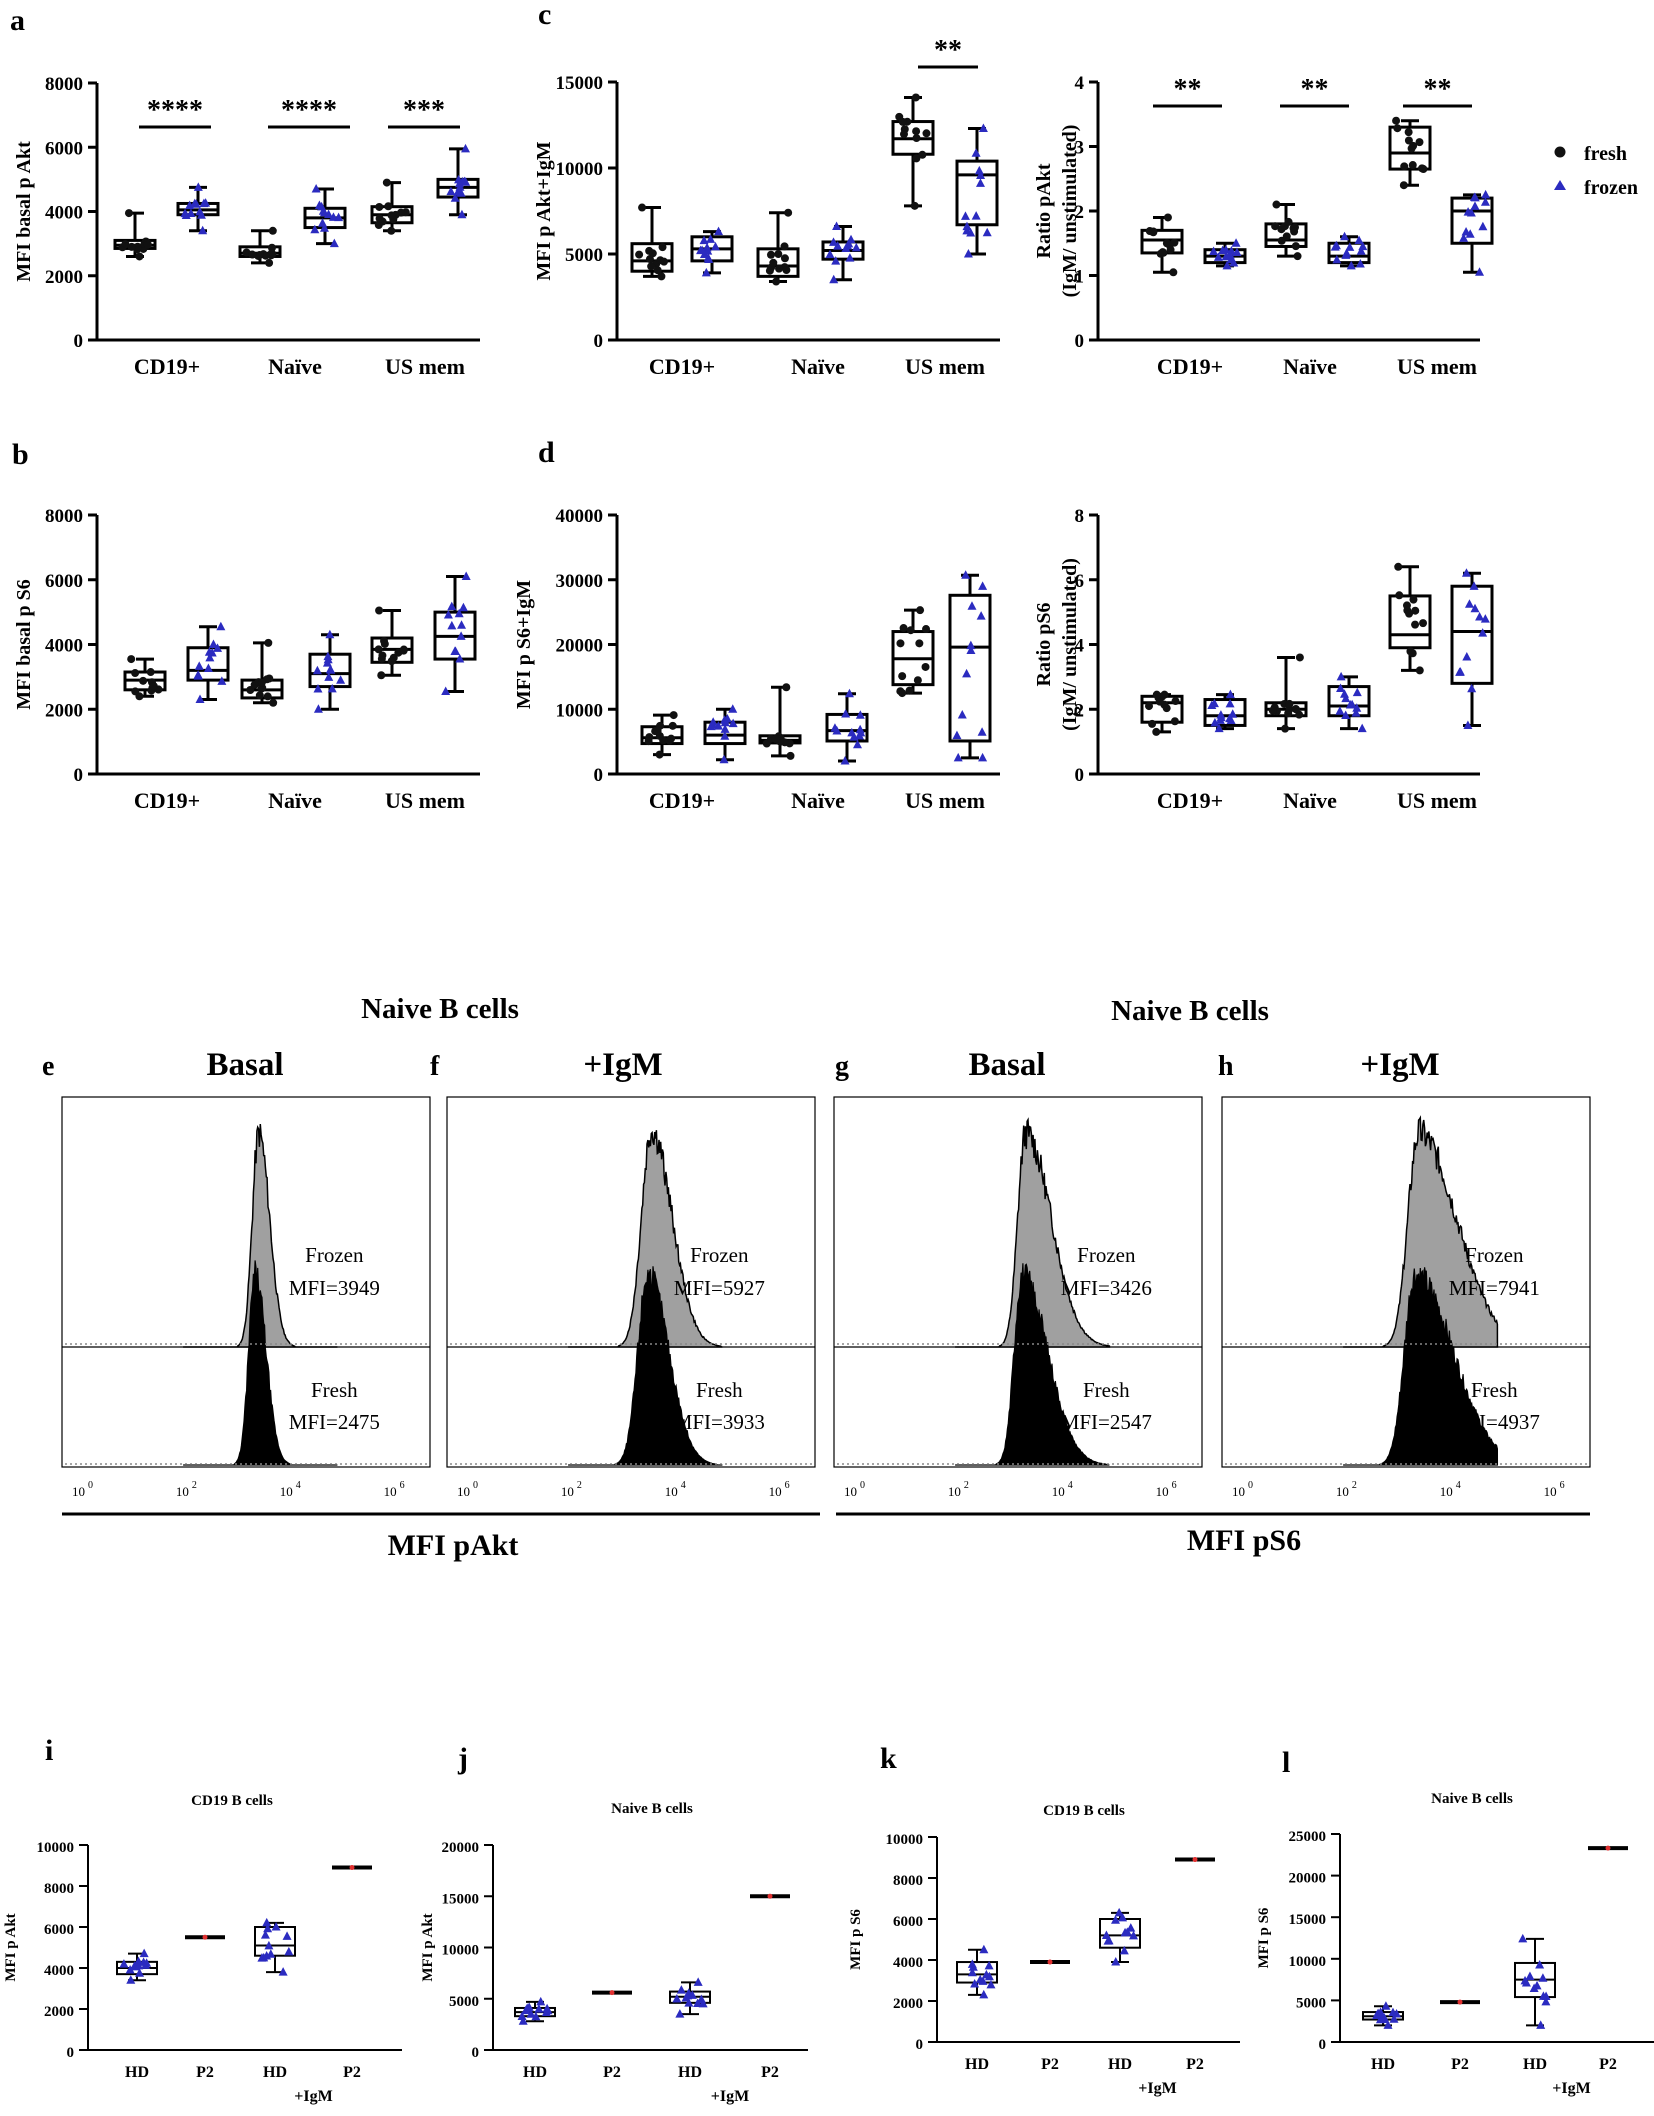 Image resolution: width=1654 pixels, height=2116 pixels. Describe the element at coordinates (1399, 1065) in the screenshot. I see `histogram-title: +IgM` at that location.